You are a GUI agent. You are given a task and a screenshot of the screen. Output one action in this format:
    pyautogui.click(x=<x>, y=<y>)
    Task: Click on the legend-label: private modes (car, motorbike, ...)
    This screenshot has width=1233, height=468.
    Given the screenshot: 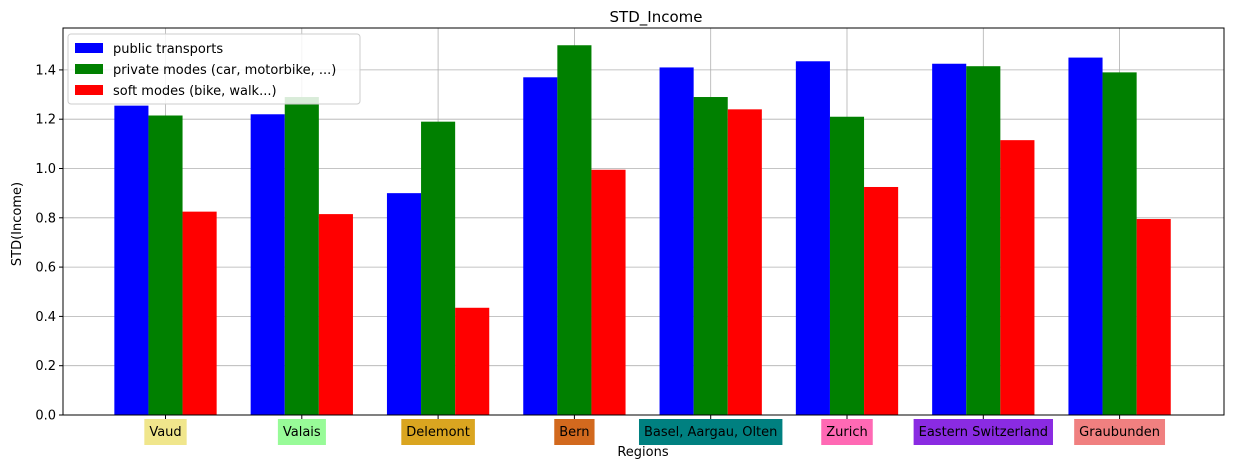 What is the action you would take?
    pyautogui.click(x=224, y=70)
    